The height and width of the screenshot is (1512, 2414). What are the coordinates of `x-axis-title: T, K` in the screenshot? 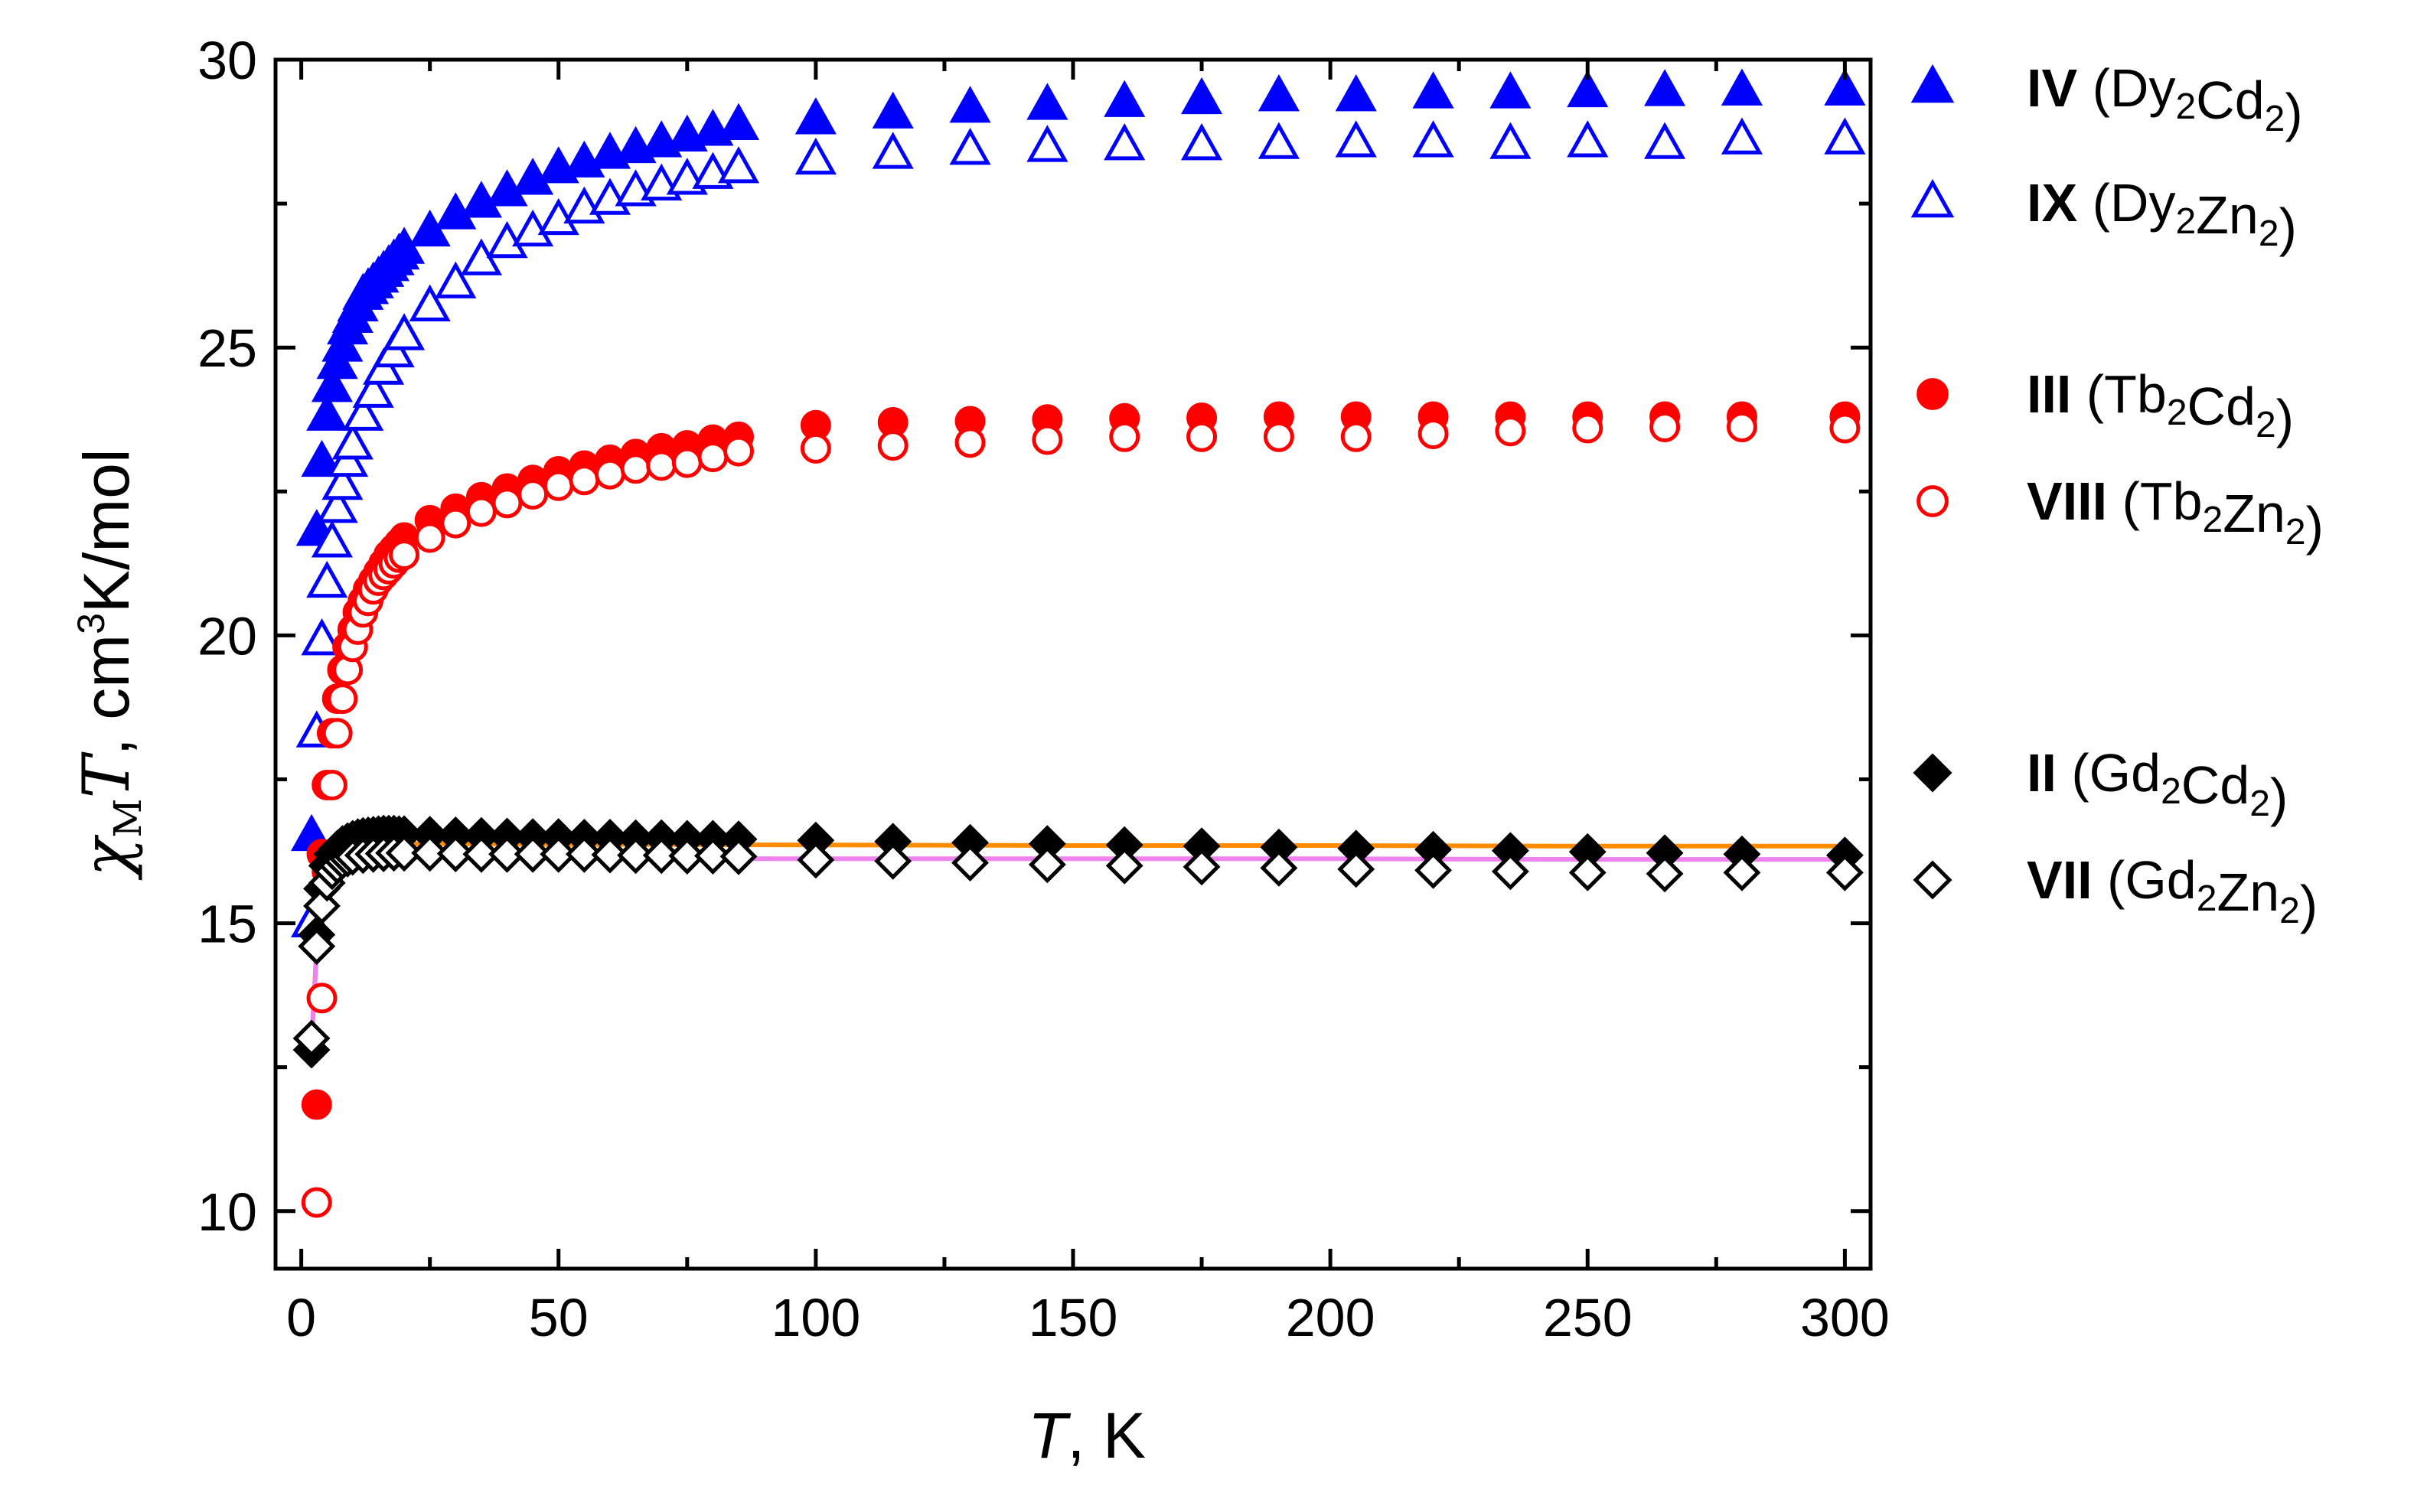 It's located at (1087, 1435).